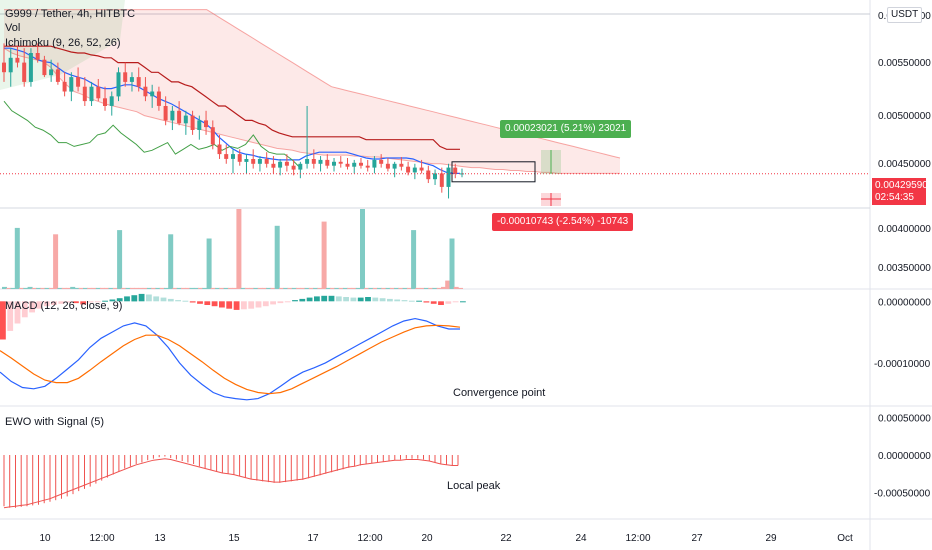  What do you see at coordinates (904, 229) in the screenshot?
I see `price-axis-tick: 0.00400000` at bounding box center [904, 229].